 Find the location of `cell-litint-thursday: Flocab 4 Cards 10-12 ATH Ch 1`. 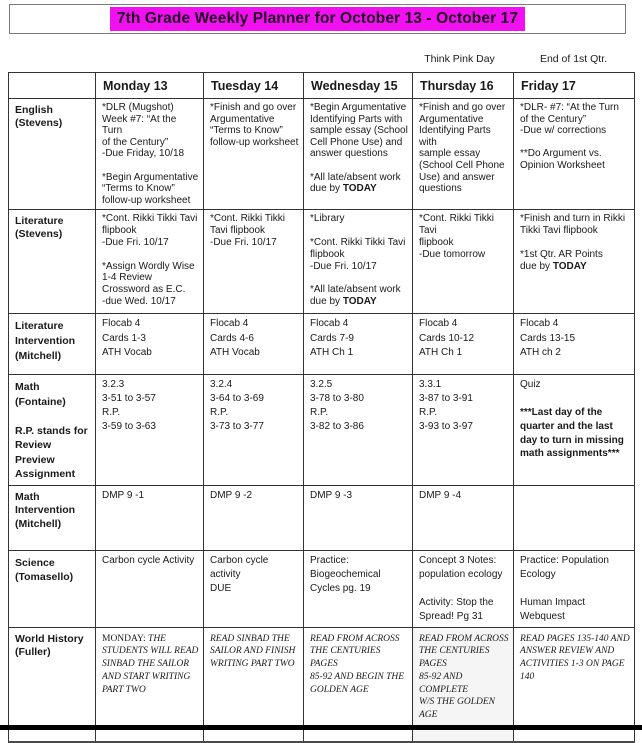

cell-litint-thursday: Flocab 4 Cards 10-12 ATH Ch 1 is located at coordinates (463, 344).